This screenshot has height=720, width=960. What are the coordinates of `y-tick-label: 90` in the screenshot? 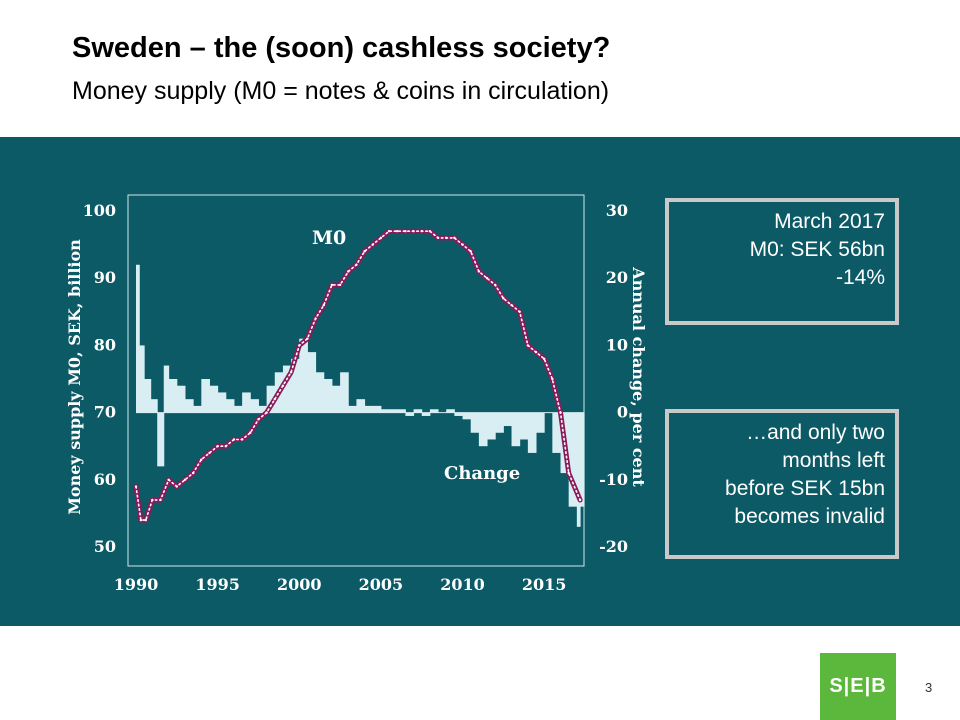 It's located at (105, 277).